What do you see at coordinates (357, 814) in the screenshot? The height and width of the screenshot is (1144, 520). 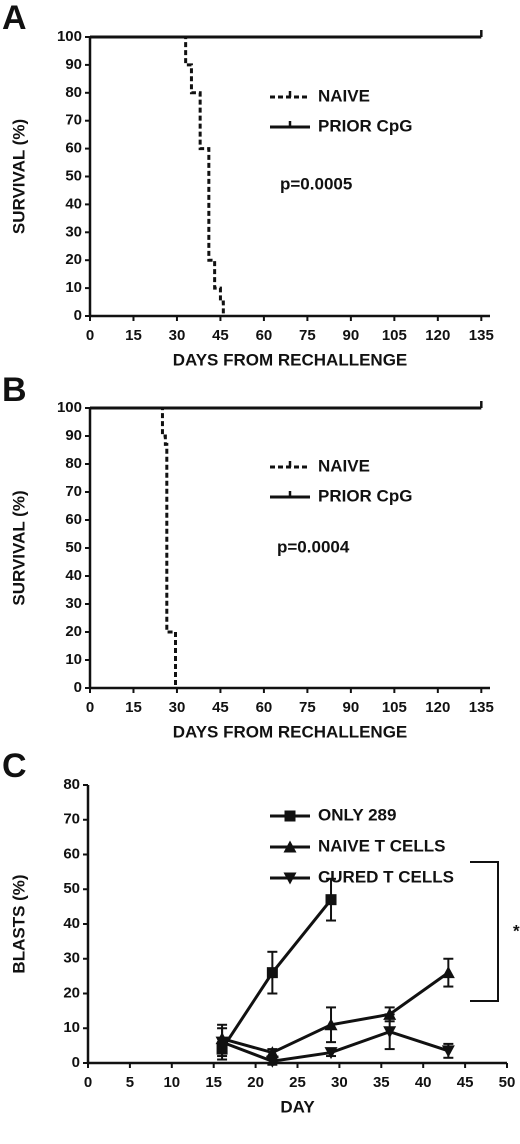 I see `legend-label: ONLY 289` at bounding box center [357, 814].